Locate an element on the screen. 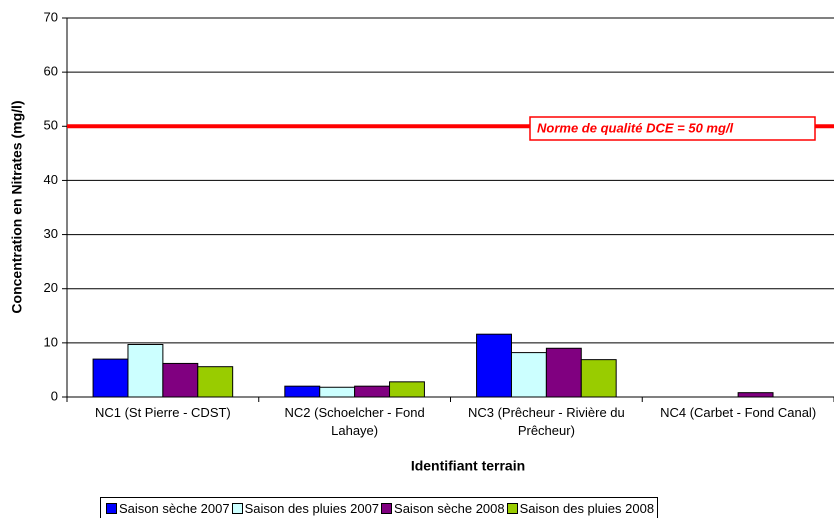 The image size is (834, 518). x-tick-label: NC2 (Schoelcher - Fond Lahaye) is located at coordinates (354, 421).